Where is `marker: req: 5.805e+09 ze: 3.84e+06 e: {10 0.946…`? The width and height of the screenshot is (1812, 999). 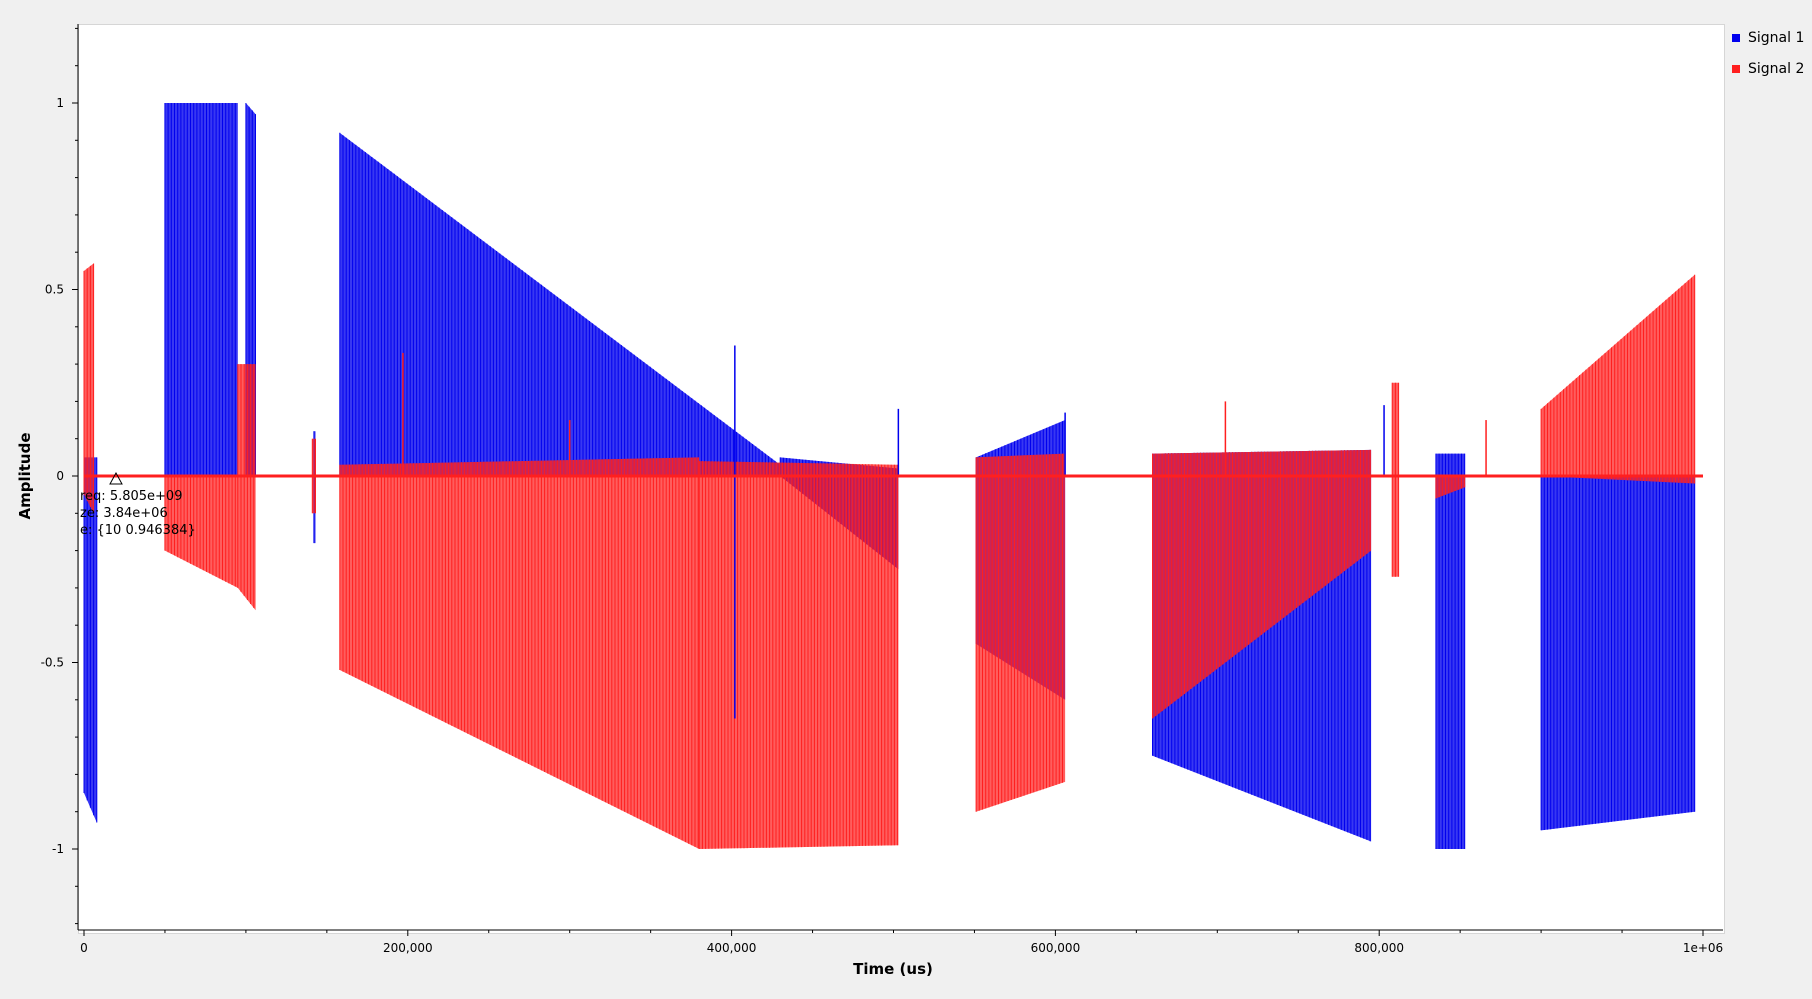
marker: req: 5.805e+09 ze: 3.84e+06 e: {10 0.946… is located at coordinates (138, 504).